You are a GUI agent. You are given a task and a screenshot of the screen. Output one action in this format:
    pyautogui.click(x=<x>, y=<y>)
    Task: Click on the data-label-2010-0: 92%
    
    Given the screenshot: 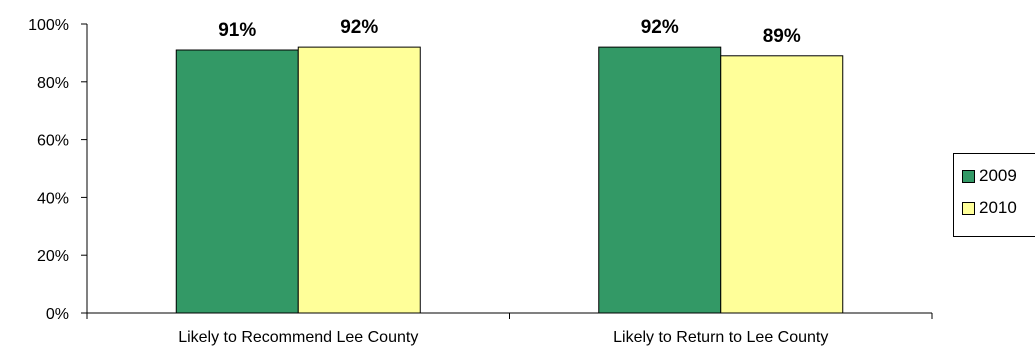 What is the action you would take?
    pyautogui.click(x=359, y=27)
    